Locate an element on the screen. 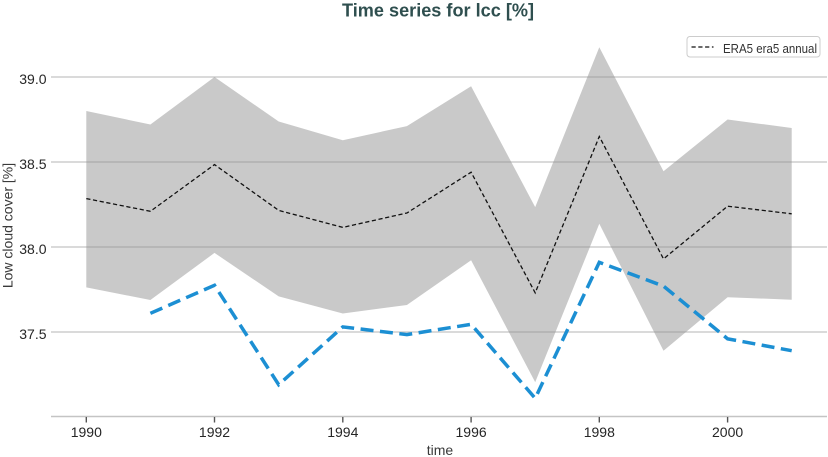 The width and height of the screenshot is (828, 457). svg-text: 1992 is located at coordinates (214, 432).